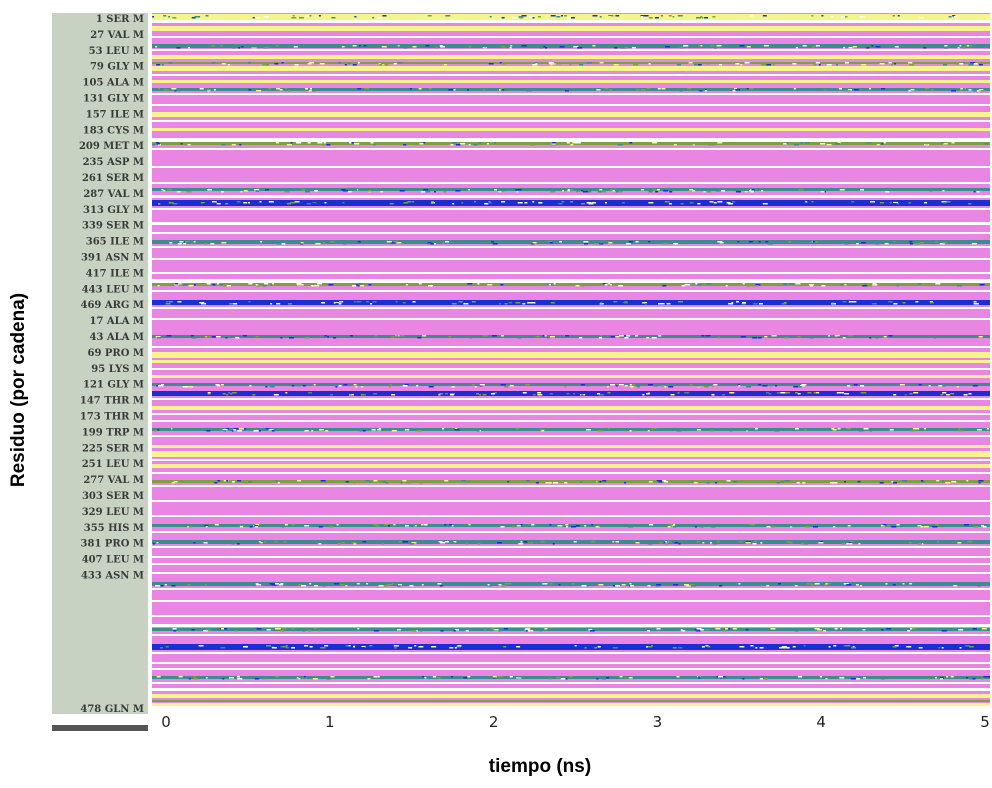 This screenshot has height=788, width=992. Describe the element at coordinates (117, 337) in the screenshot. I see `y-tick-label: 43 ALA M` at that location.